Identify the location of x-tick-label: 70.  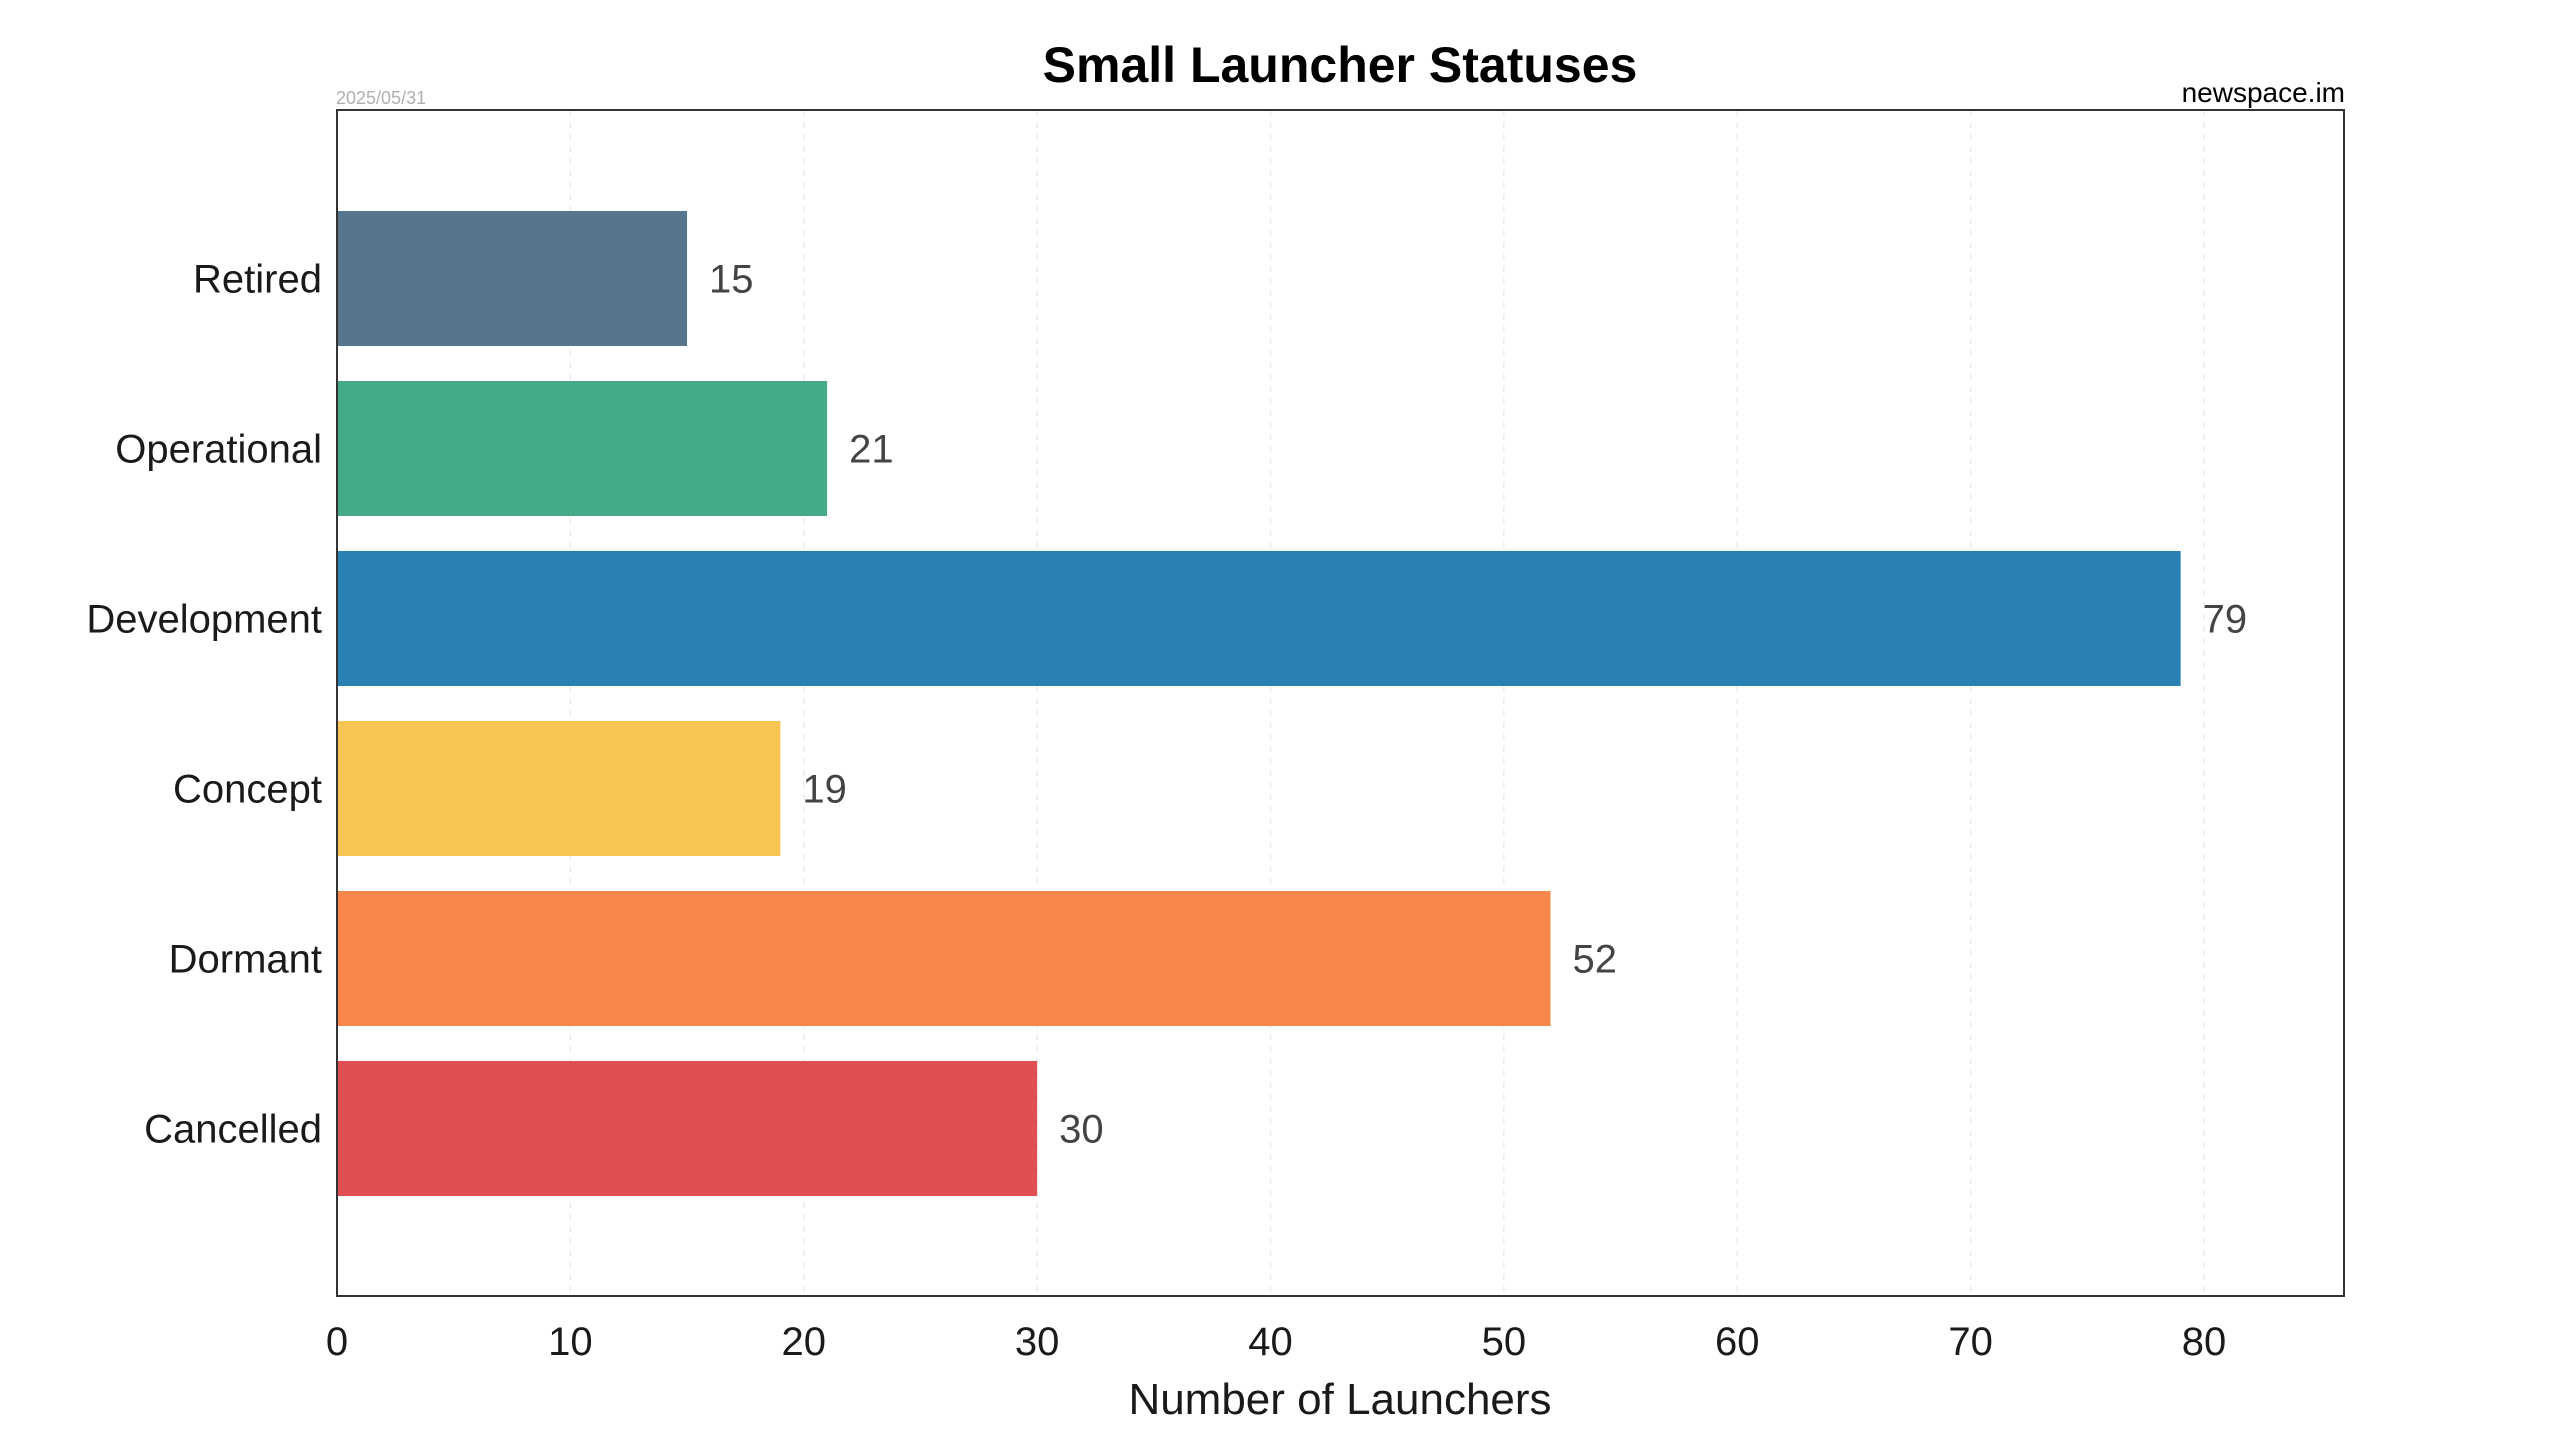
(1970, 1342).